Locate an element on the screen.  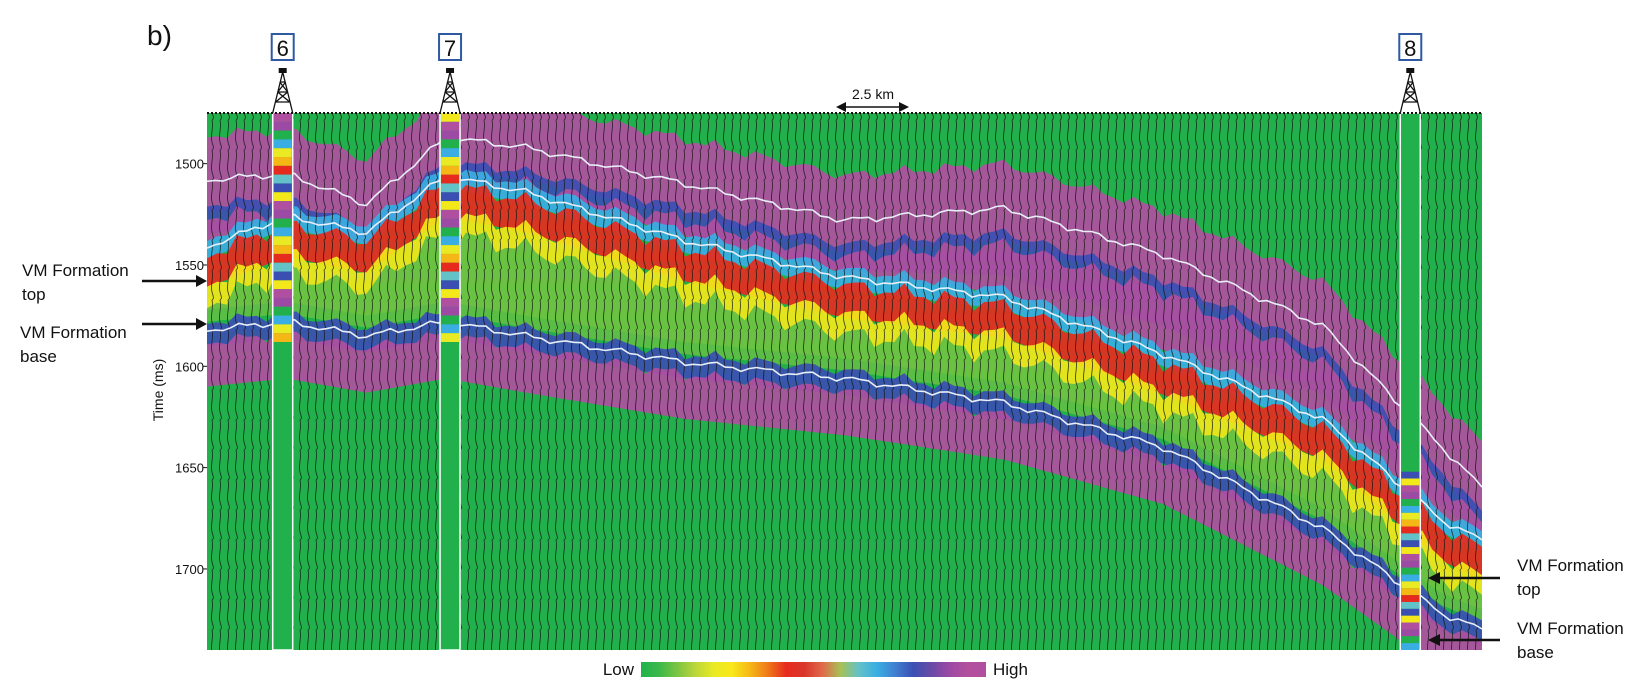
y-tick-label: 1600 is located at coordinates (189, 366).